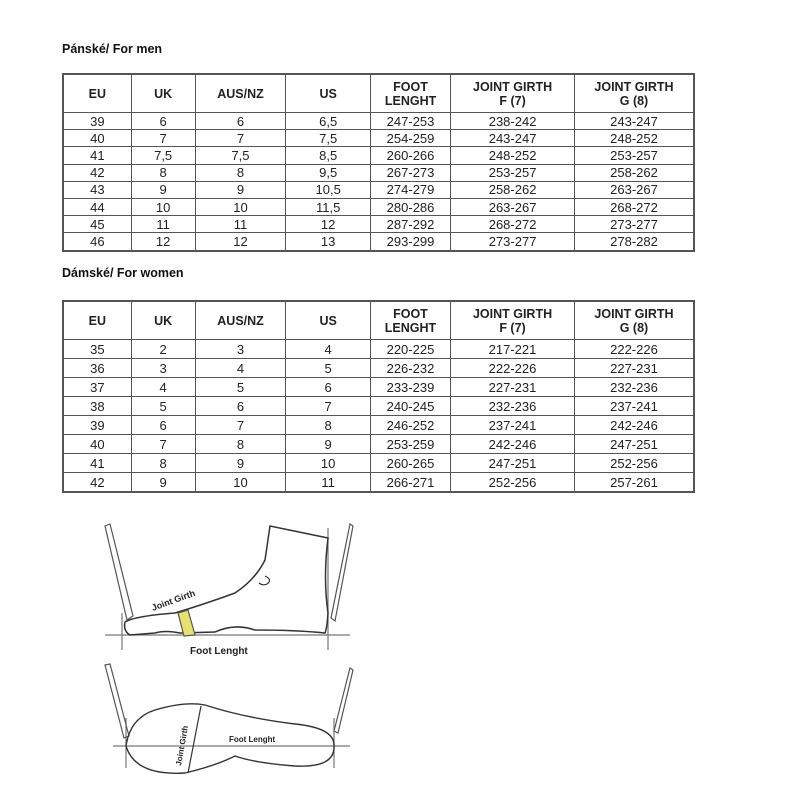 This screenshot has height=800, width=800. Describe the element at coordinates (410, 172) in the screenshot. I see `table-cell: 267-273` at that location.